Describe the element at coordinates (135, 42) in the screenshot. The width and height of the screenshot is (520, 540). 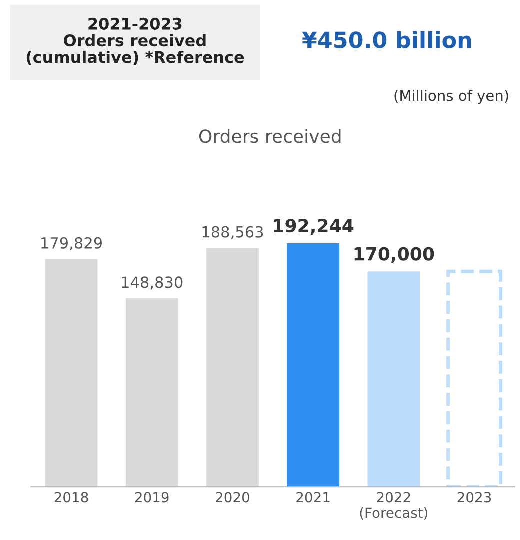
I see `text: 2021-2023 Orders received (cumulative) *Reference` at that location.